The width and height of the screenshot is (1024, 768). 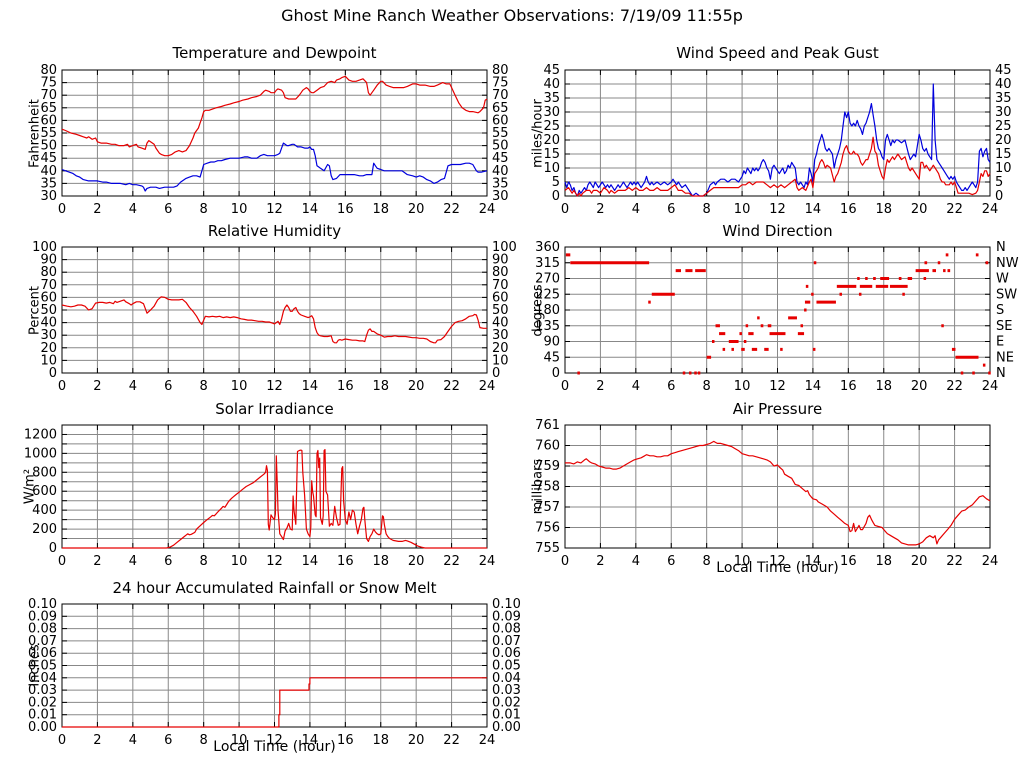 I want to click on svg-text: 225, so click(x=547, y=294).